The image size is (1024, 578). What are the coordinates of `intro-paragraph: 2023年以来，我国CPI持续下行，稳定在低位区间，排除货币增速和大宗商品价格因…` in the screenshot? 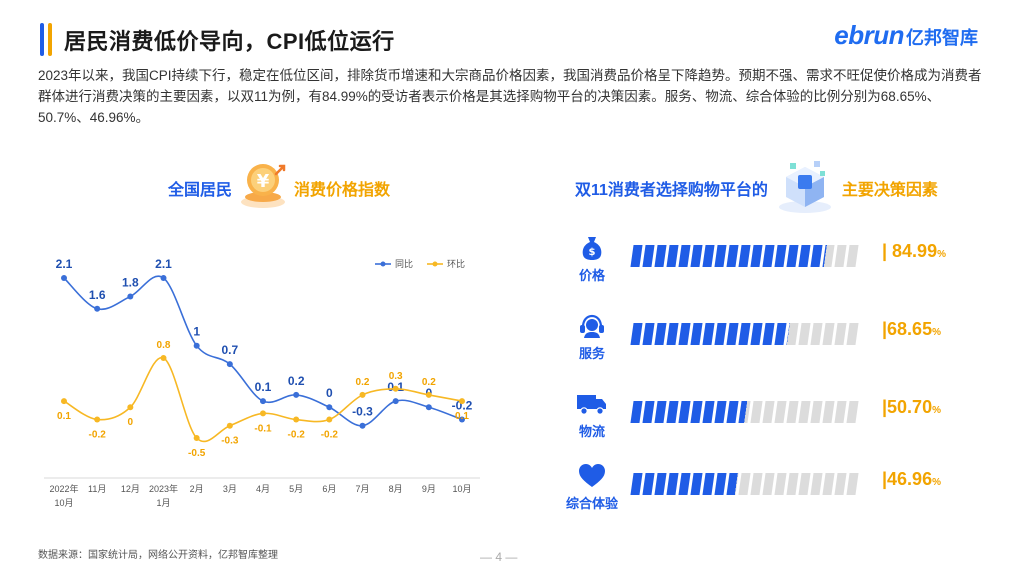 It's located at (510, 96).